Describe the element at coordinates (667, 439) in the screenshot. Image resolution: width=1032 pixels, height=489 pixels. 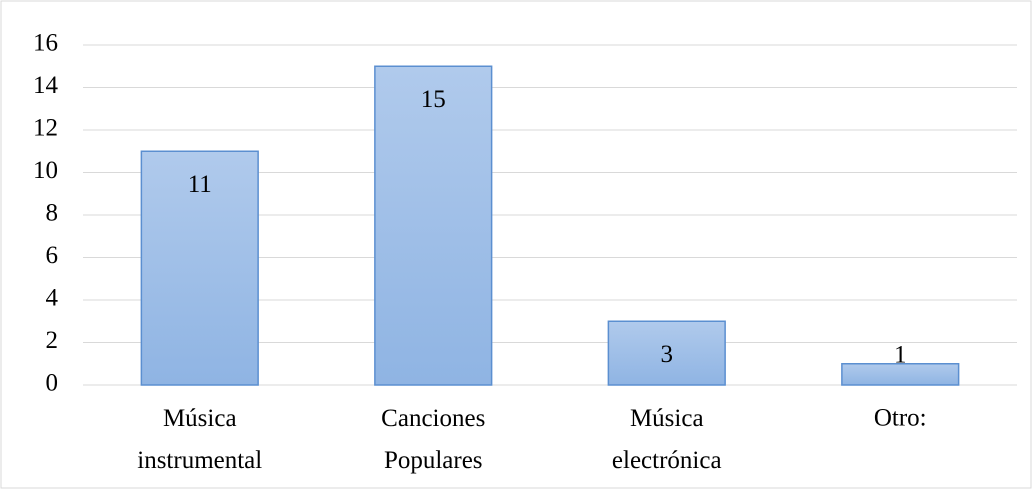
I see `x-tick-label: Música electrónica` at that location.